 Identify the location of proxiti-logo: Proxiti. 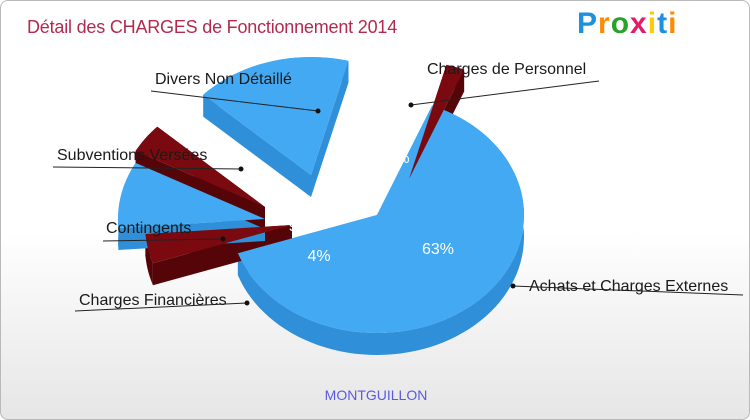
(627, 24).